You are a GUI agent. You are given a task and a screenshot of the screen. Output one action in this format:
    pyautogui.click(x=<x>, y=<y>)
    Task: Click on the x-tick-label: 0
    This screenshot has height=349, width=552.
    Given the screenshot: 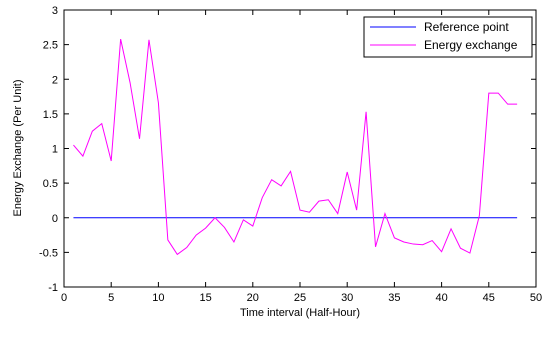 What is the action you would take?
    pyautogui.click(x=64, y=298)
    